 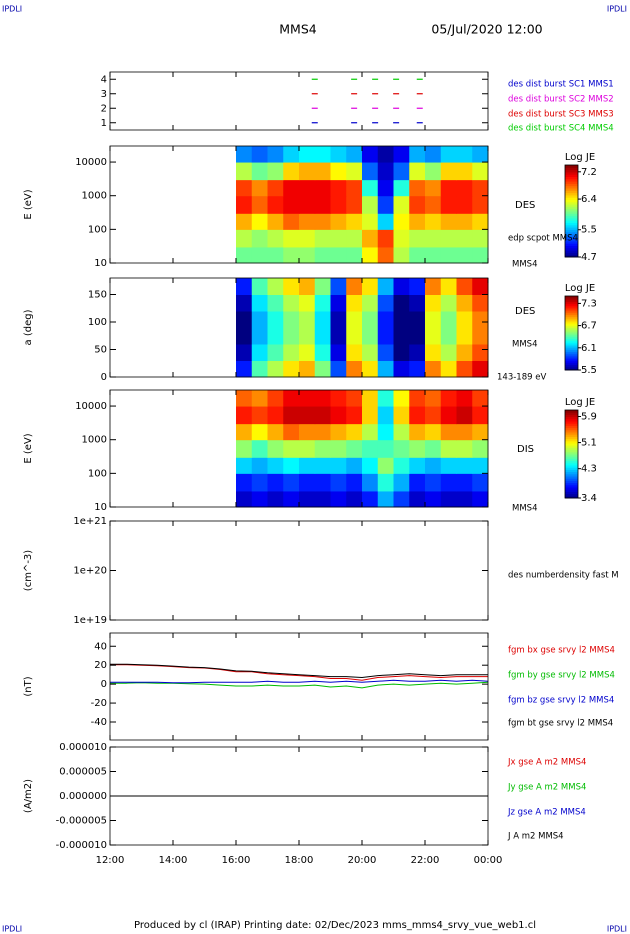 What do you see at coordinates (362, 860) in the screenshot?
I see `x-tick-label: 20:00` at bounding box center [362, 860].